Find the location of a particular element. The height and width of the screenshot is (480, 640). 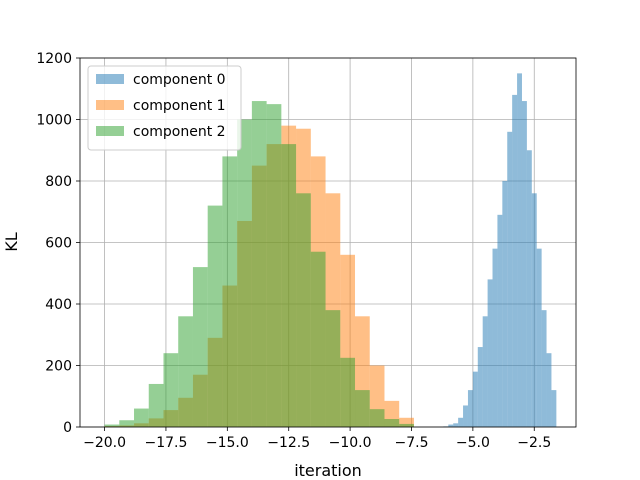

y-tick-label: 1000 is located at coordinates (54, 121).